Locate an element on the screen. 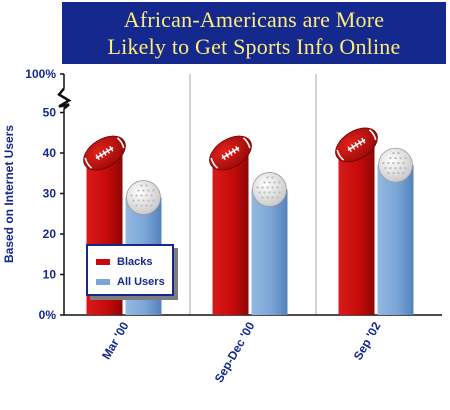 This screenshot has height=410, width=450. legend-item-blacks: Blacks is located at coordinates (124, 262).